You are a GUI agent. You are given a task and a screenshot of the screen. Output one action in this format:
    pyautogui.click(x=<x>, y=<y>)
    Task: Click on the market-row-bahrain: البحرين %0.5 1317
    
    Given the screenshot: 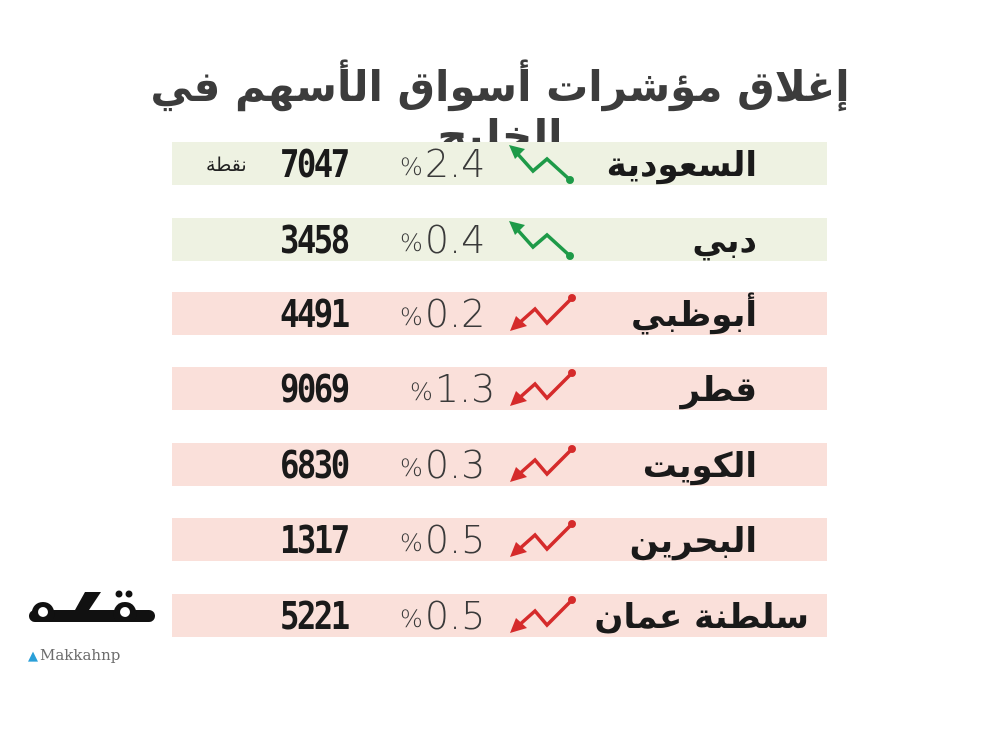 What is the action you would take?
    pyautogui.click(x=499, y=540)
    